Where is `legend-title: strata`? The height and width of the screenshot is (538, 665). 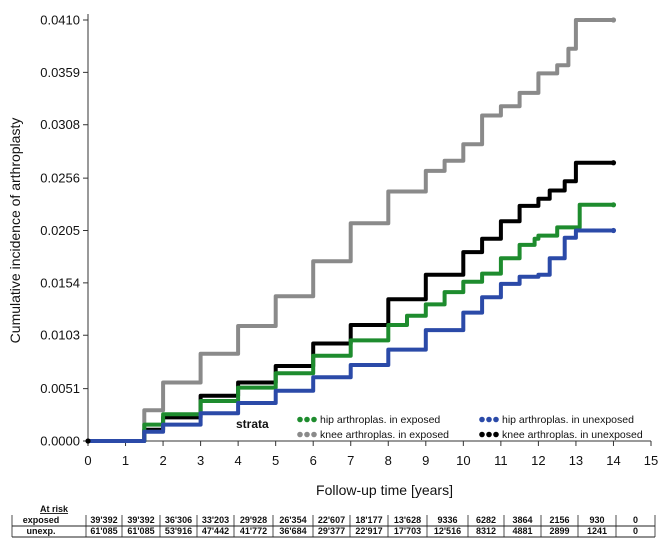 legend-title: strata is located at coordinates (252, 424).